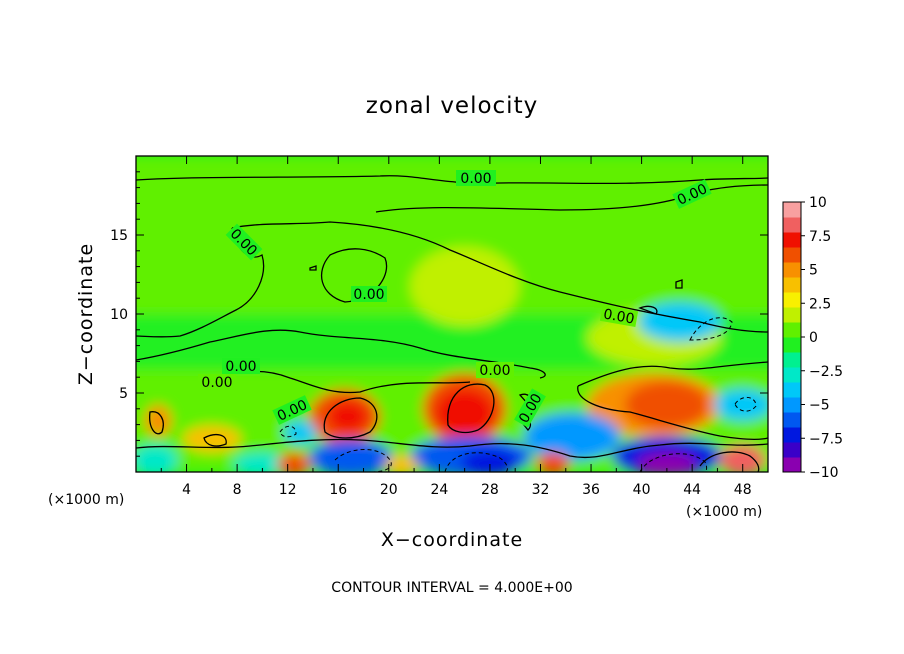  Describe the element at coordinates (439, 490) in the screenshot. I see `x-tick-label: 24` at that location.